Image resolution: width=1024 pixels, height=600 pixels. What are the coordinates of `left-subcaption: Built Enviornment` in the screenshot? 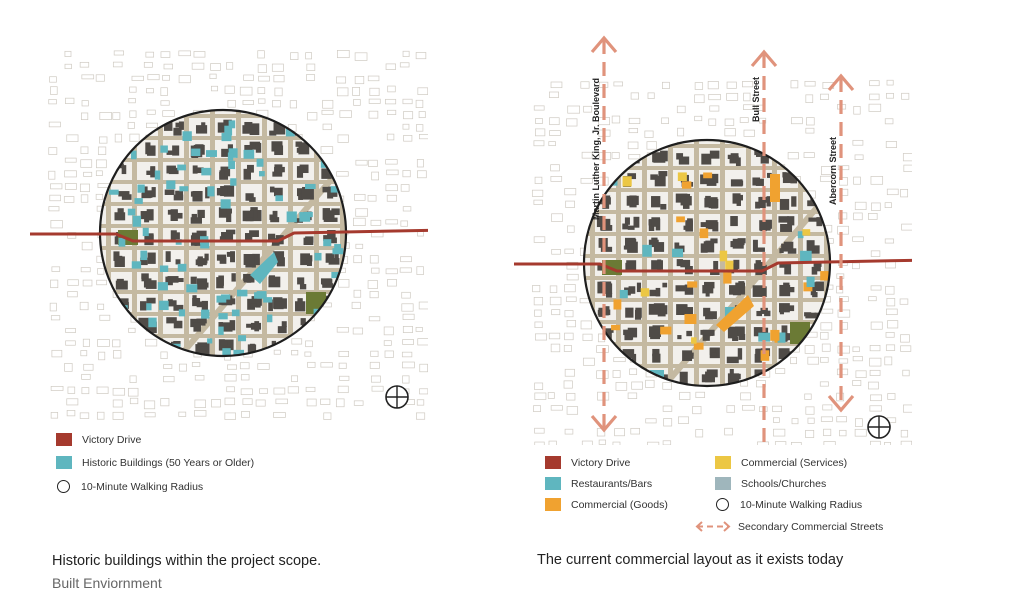 It's located at (107, 583).